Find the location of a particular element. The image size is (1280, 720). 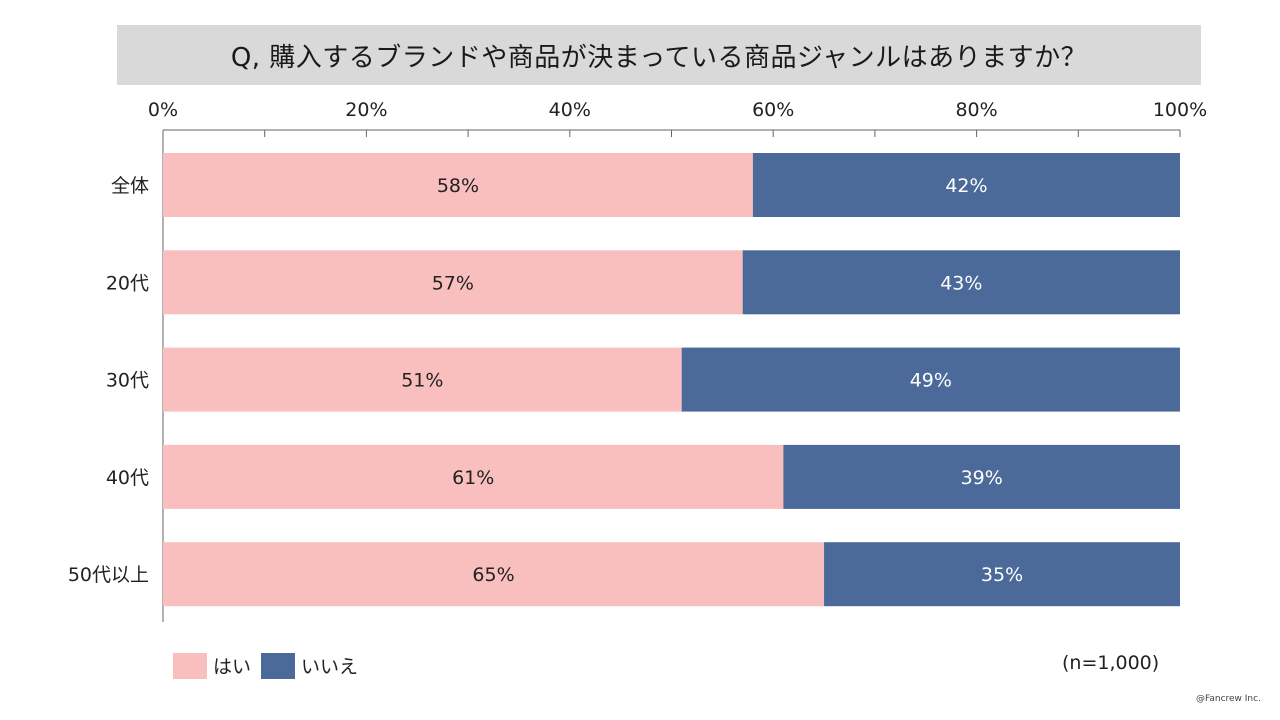

data-label-yes: 51% is located at coordinates (422, 381).